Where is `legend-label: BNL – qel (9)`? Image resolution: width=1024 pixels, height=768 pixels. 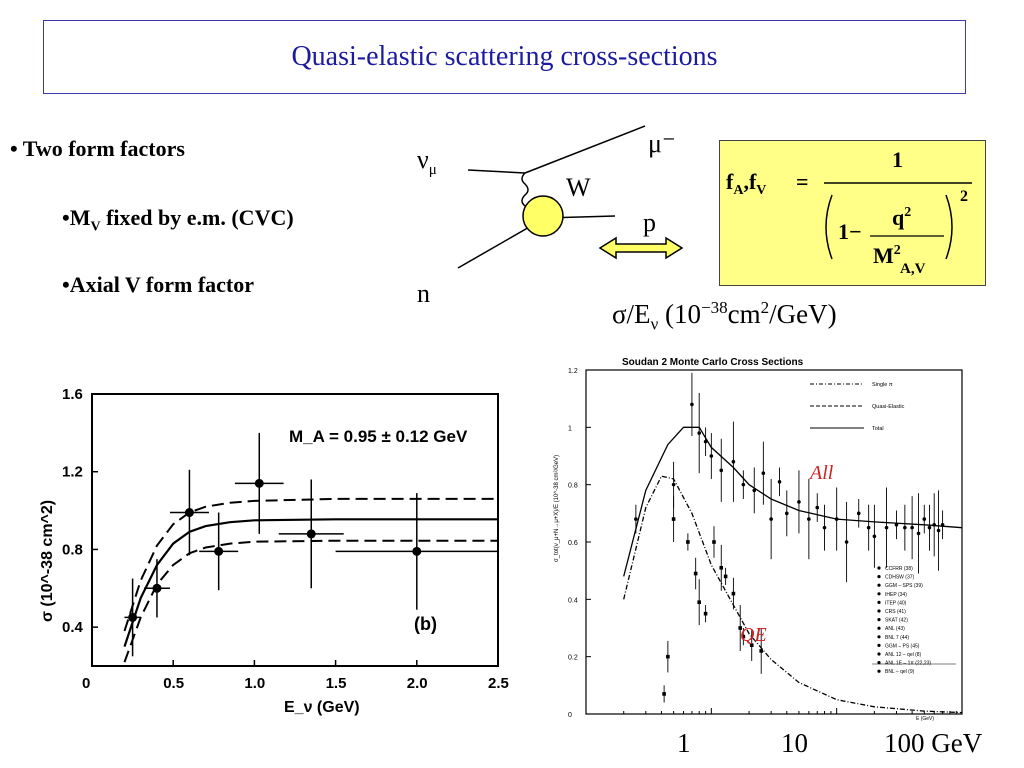 legend-label: BNL – qel (9) is located at coordinates (900, 672).